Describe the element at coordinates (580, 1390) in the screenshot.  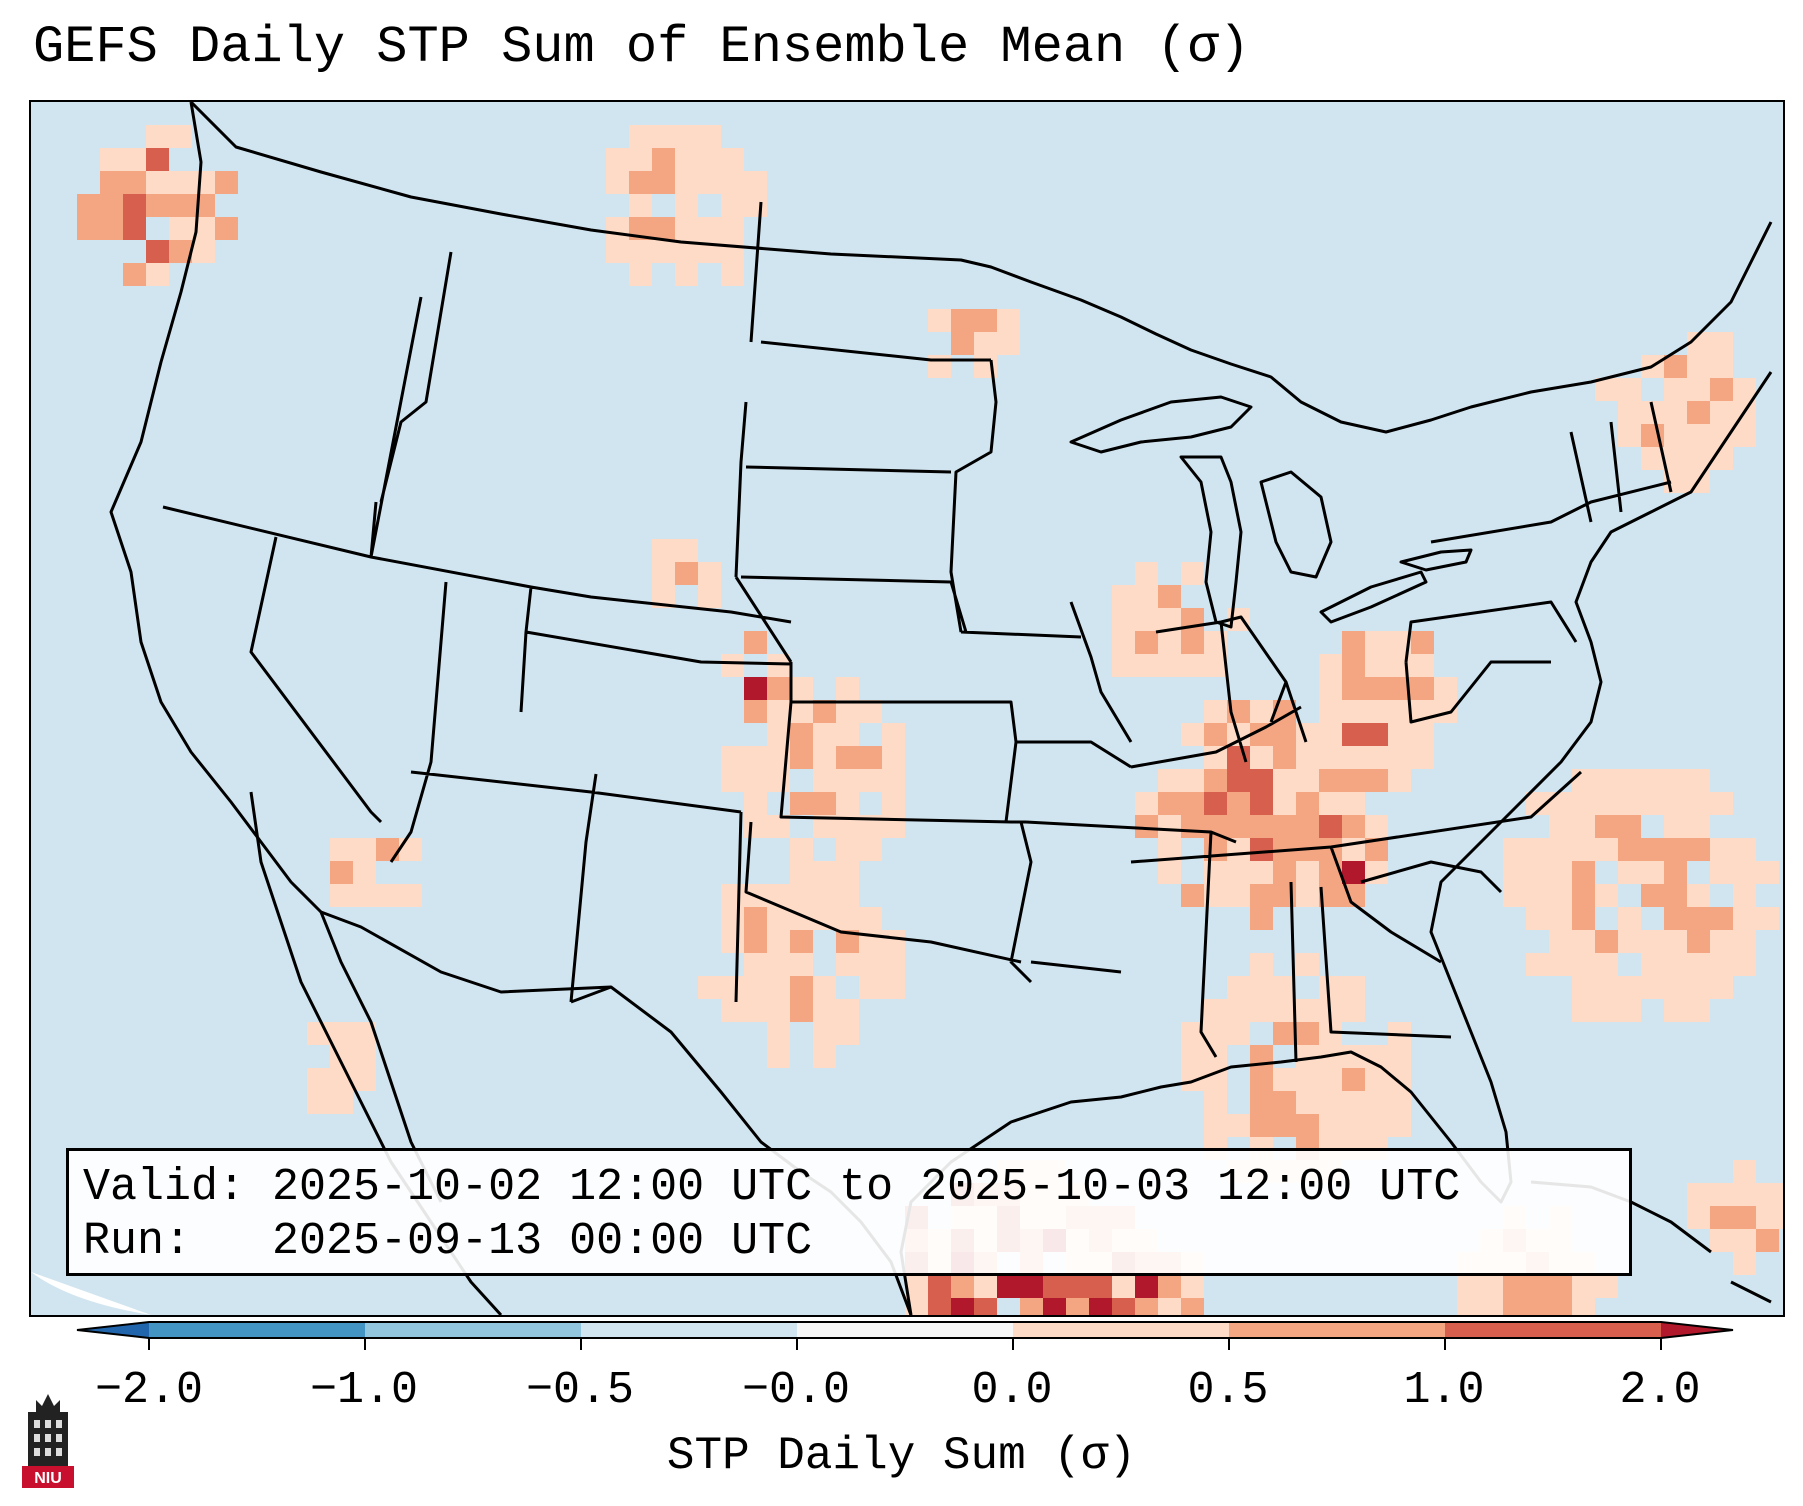
I see `colorbar-tick-label: −0.5` at that location.